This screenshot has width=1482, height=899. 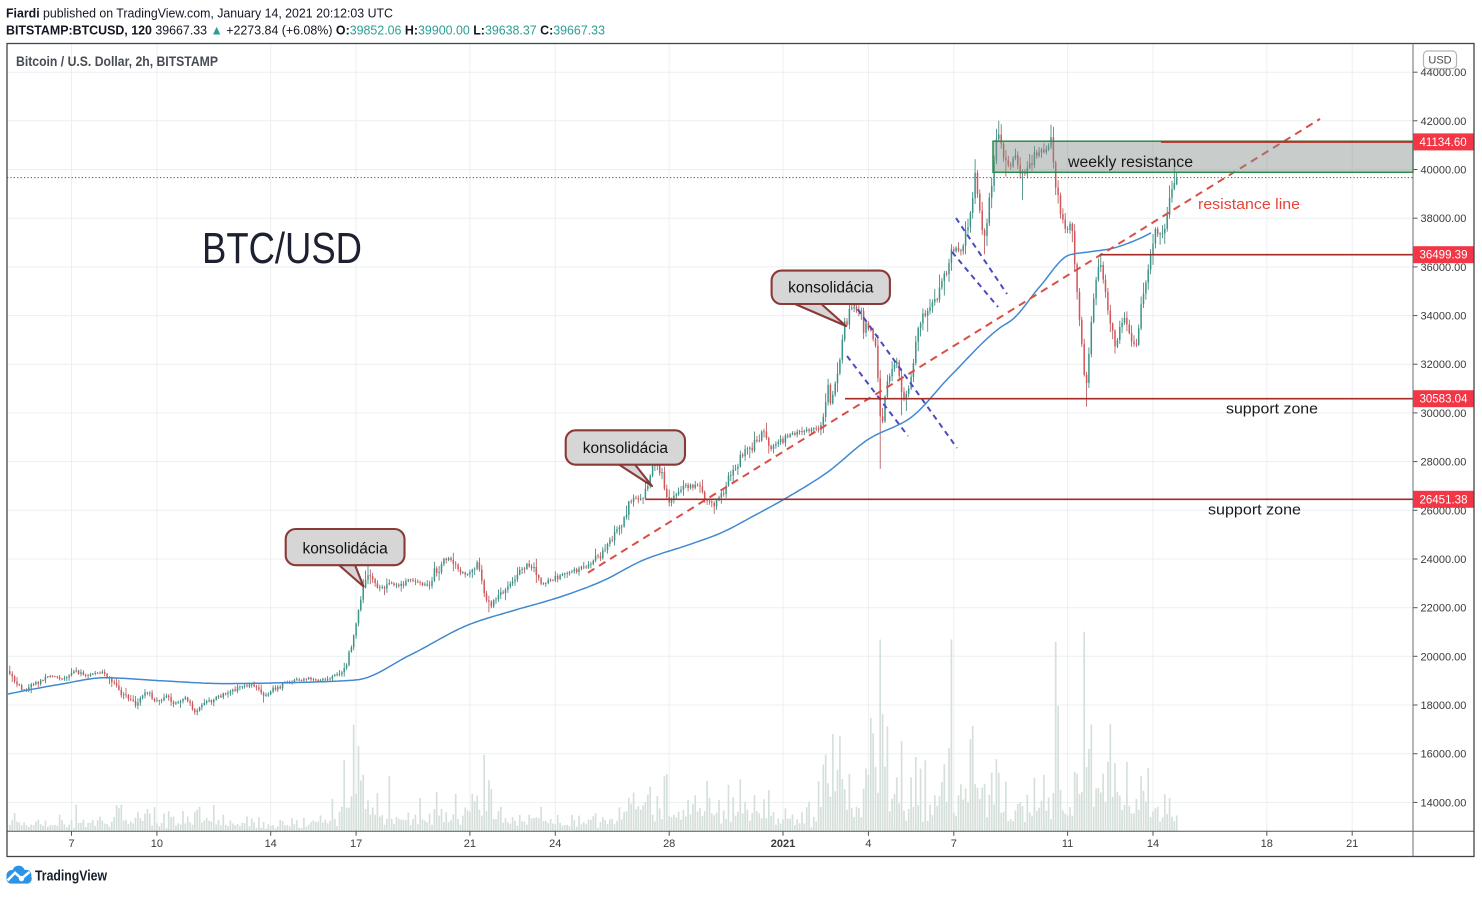 What do you see at coordinates (1444, 463) in the screenshot?
I see `svg-text: 28000.00` at bounding box center [1444, 463].